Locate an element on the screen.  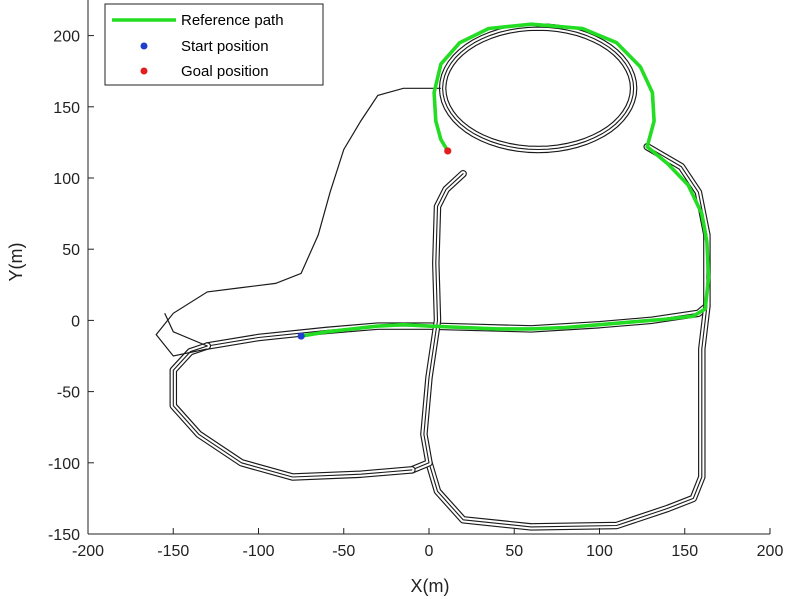
offroad-path-branch is located at coordinates (186, 330).